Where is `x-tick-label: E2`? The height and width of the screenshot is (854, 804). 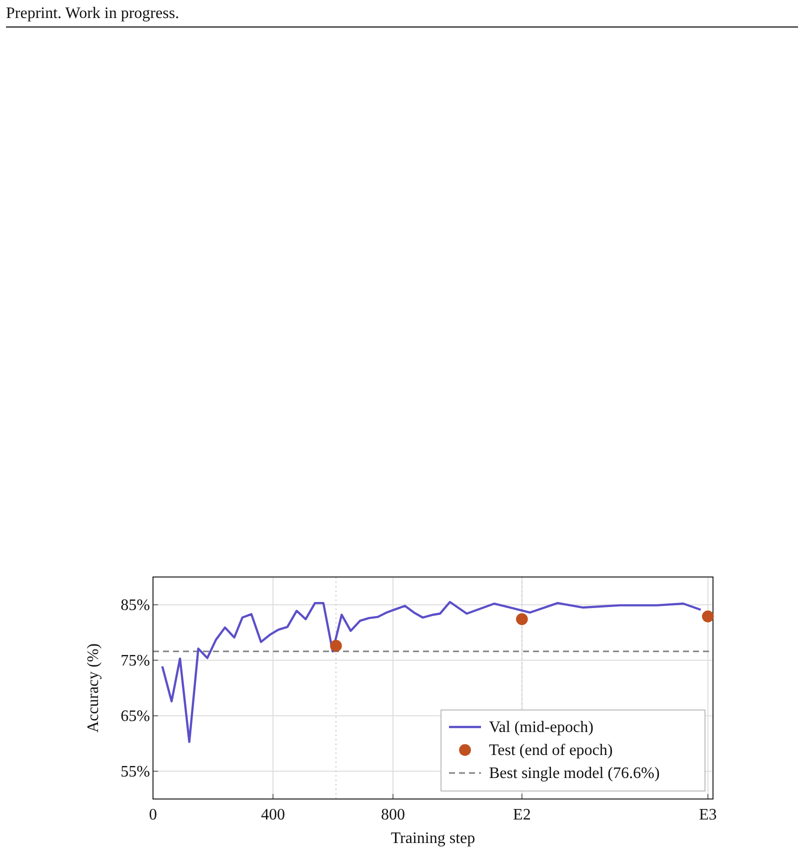 x-tick-label: E2 is located at coordinates (522, 815).